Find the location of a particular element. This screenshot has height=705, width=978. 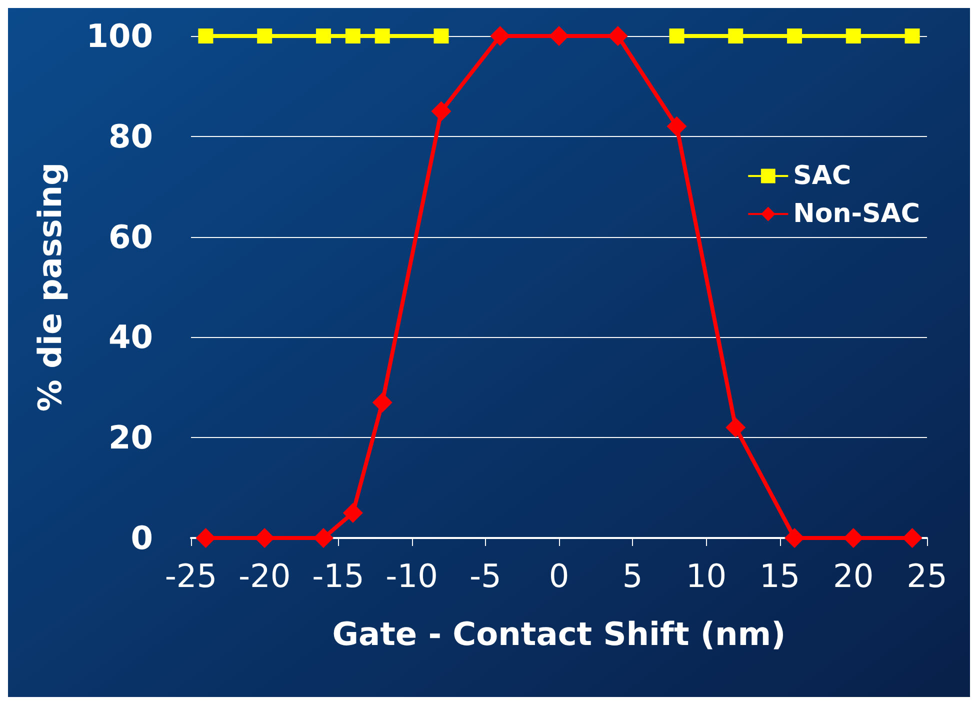

y-tick-label: 100 is located at coordinates (119, 36).